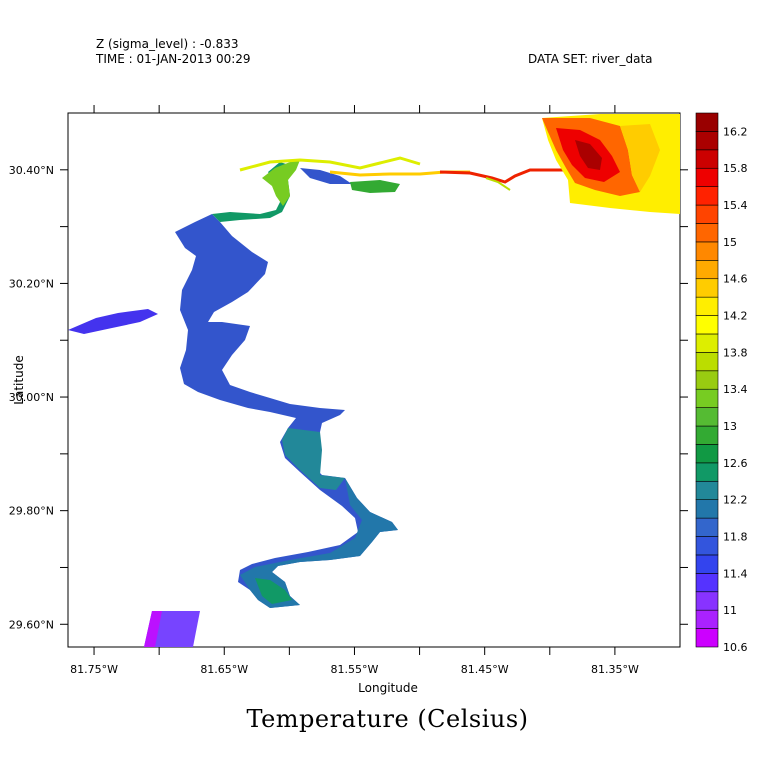 The height and width of the screenshot is (760, 760). I want to click on colorbar-label: 15.4, so click(735, 205).